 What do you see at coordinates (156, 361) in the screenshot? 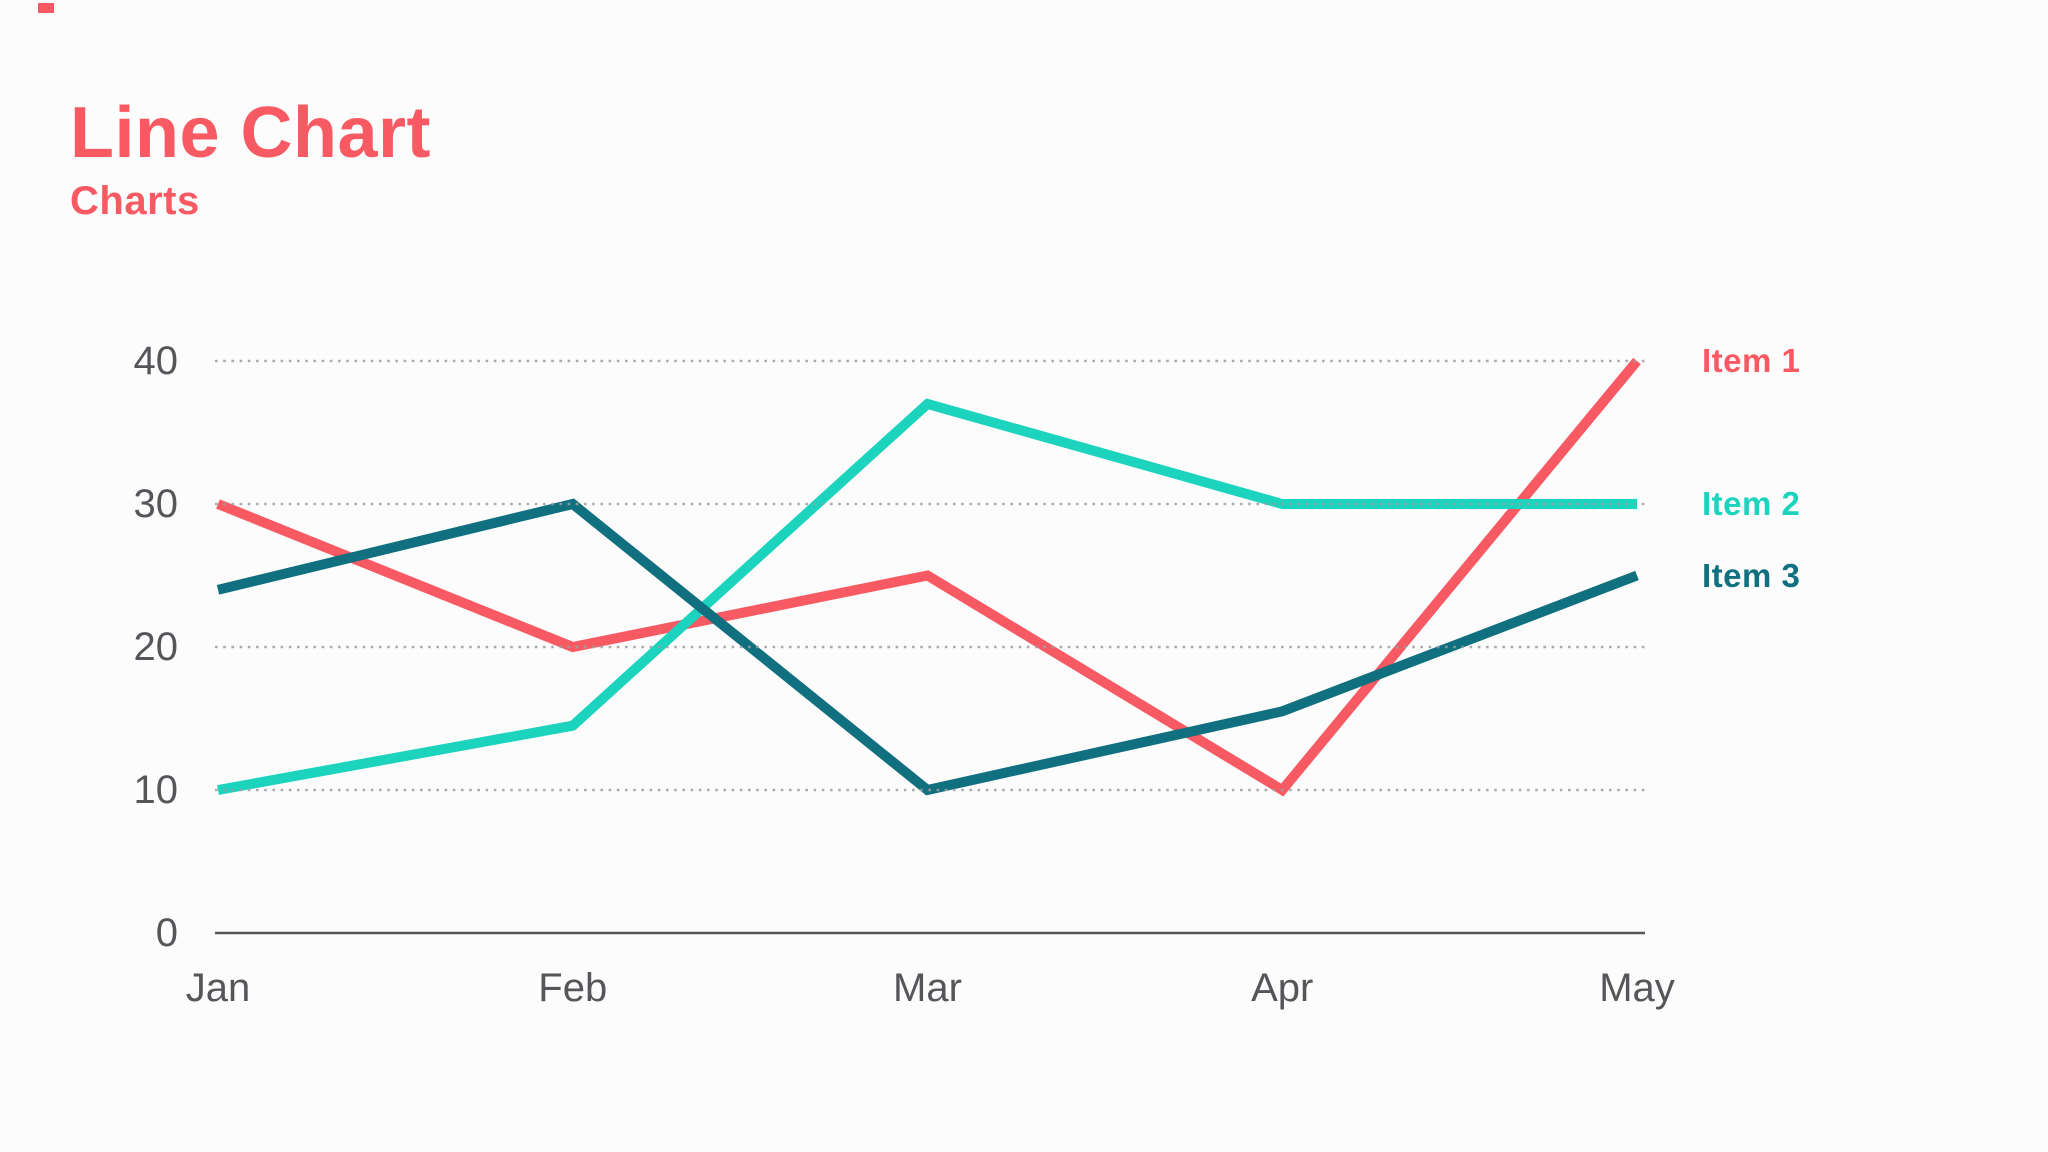
I see `y-tick-label-40: 40` at bounding box center [156, 361].